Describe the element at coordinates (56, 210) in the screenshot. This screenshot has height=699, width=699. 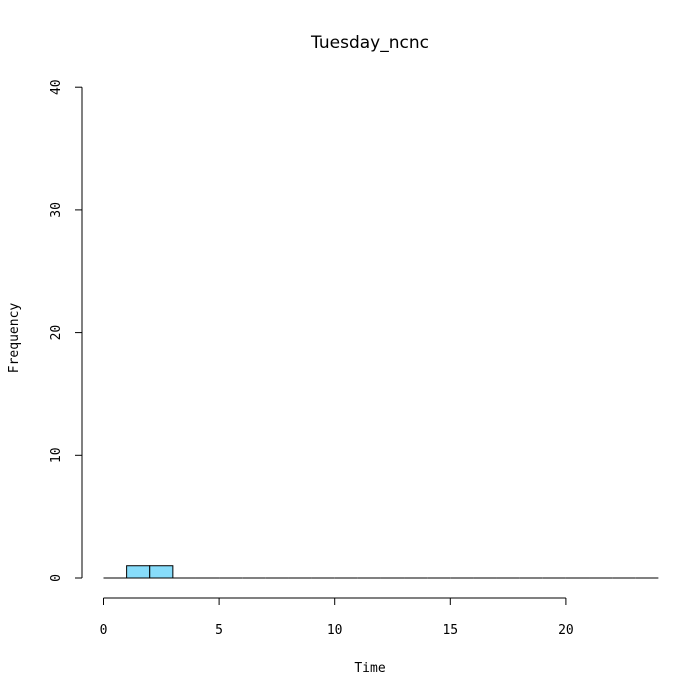
I see `y-tick-label: 30` at that location.